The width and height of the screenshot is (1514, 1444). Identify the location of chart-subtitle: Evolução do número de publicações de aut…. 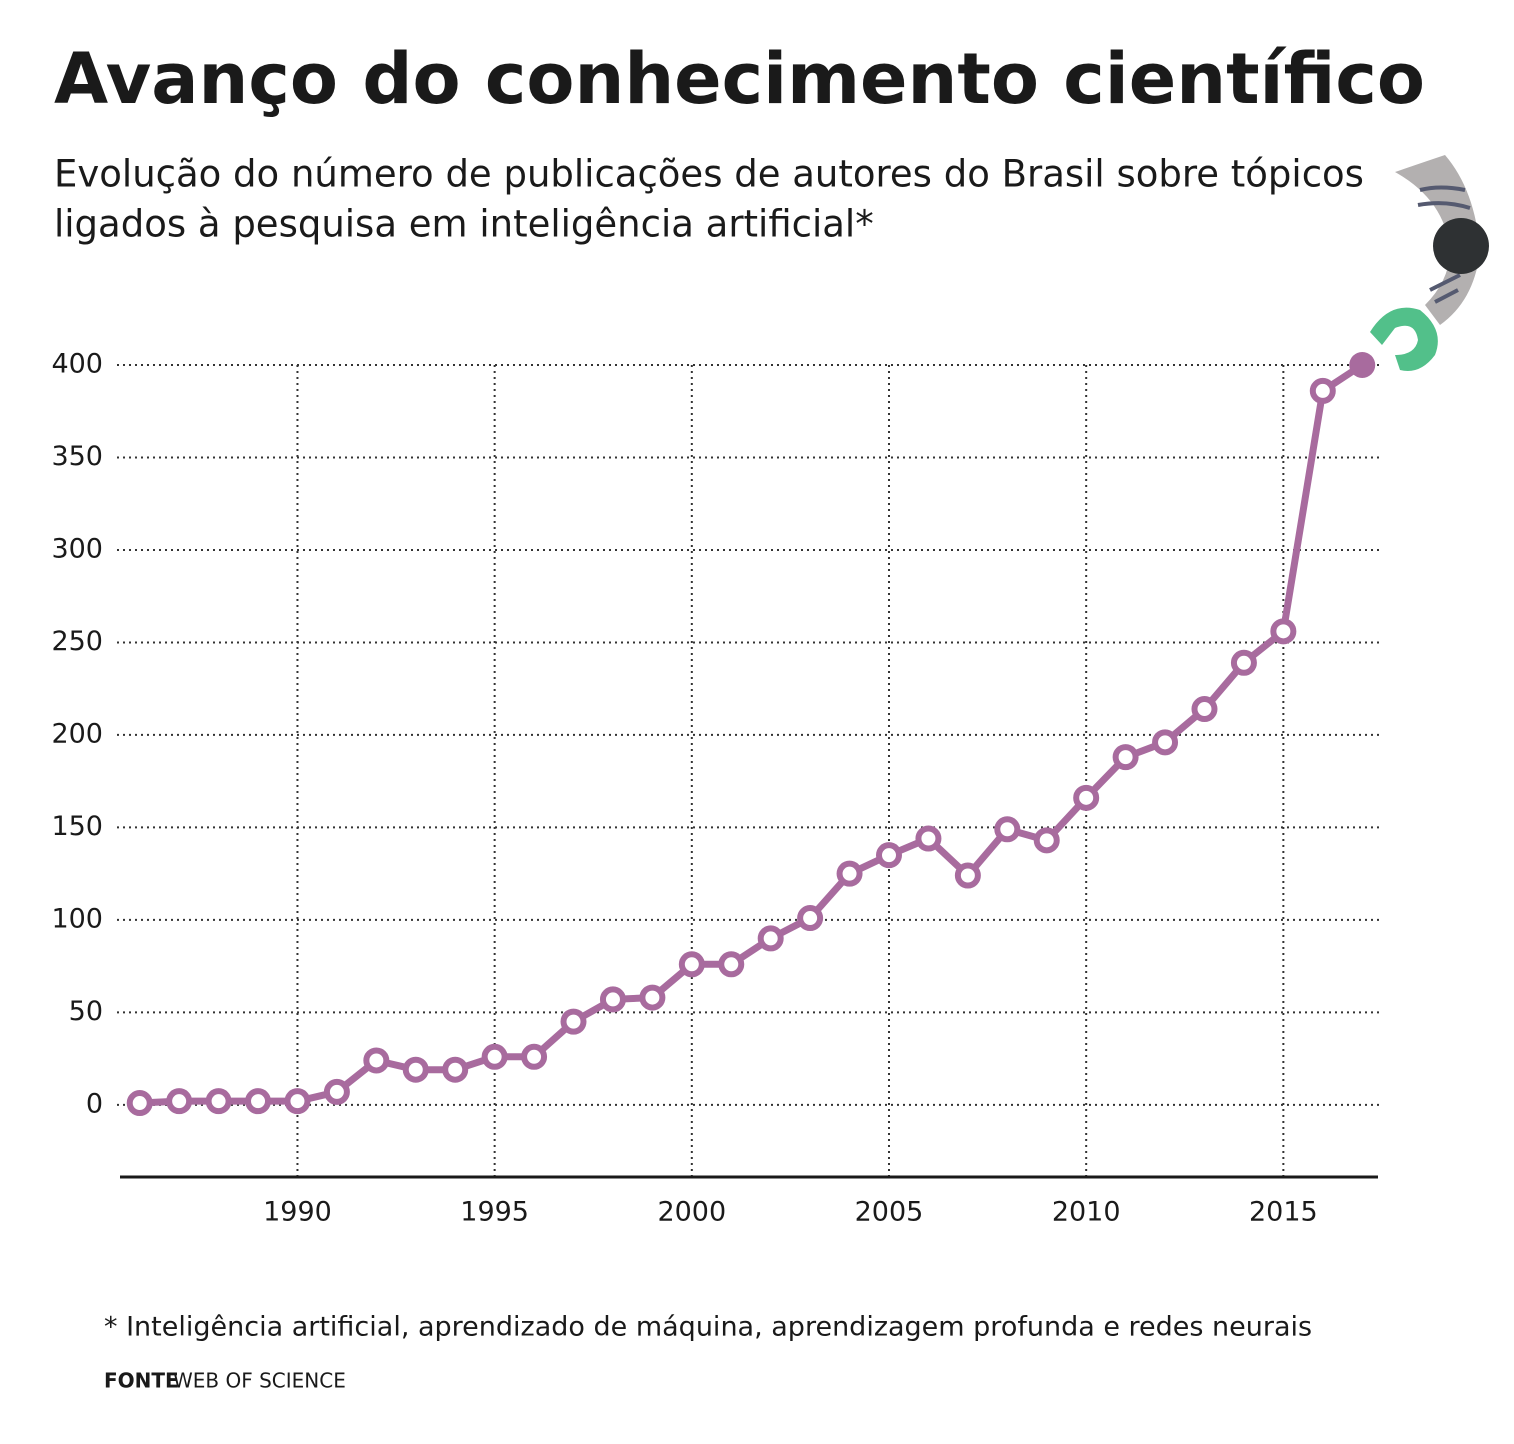
(709, 174).